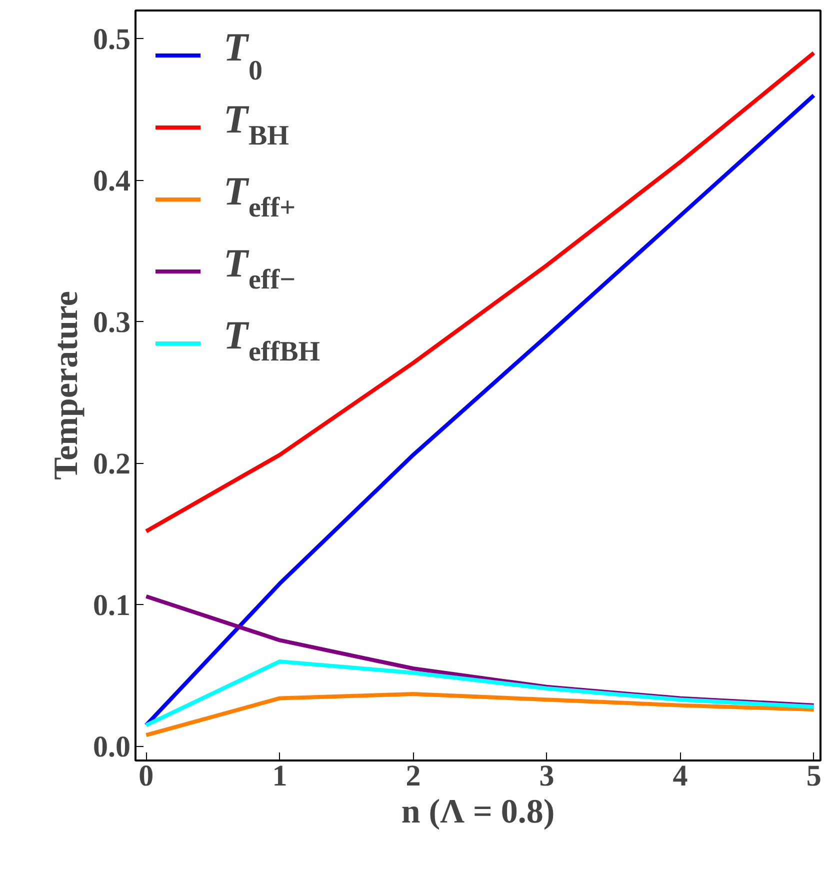 This screenshot has width=825, height=890. Describe the element at coordinates (111, 181) in the screenshot. I see `y-tick-label: 0.4` at that location.